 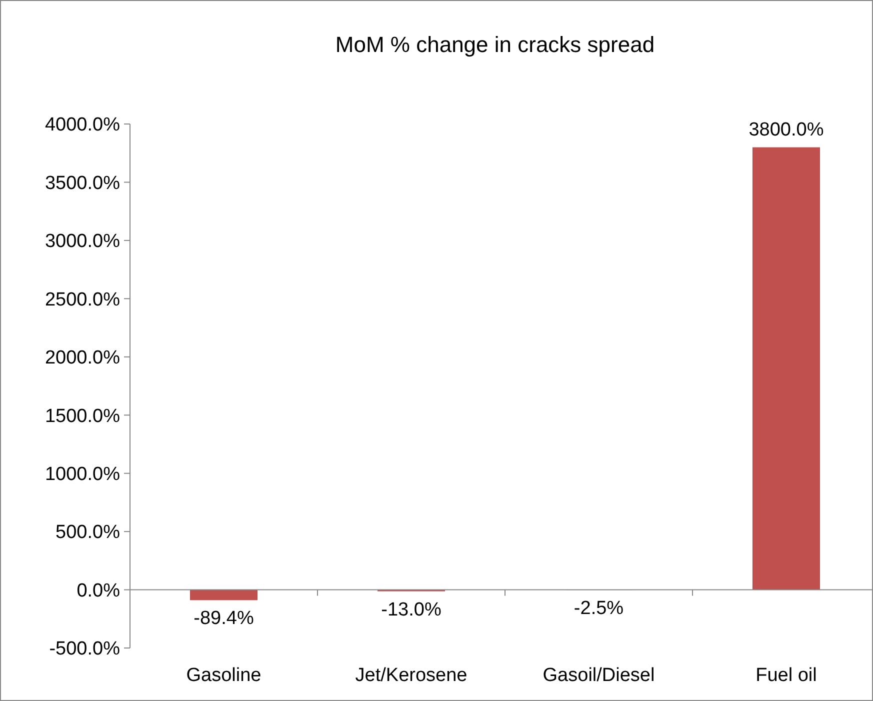 What do you see at coordinates (598, 675) in the screenshot?
I see `x-tick-label: Gasoil/Diesel` at bounding box center [598, 675].